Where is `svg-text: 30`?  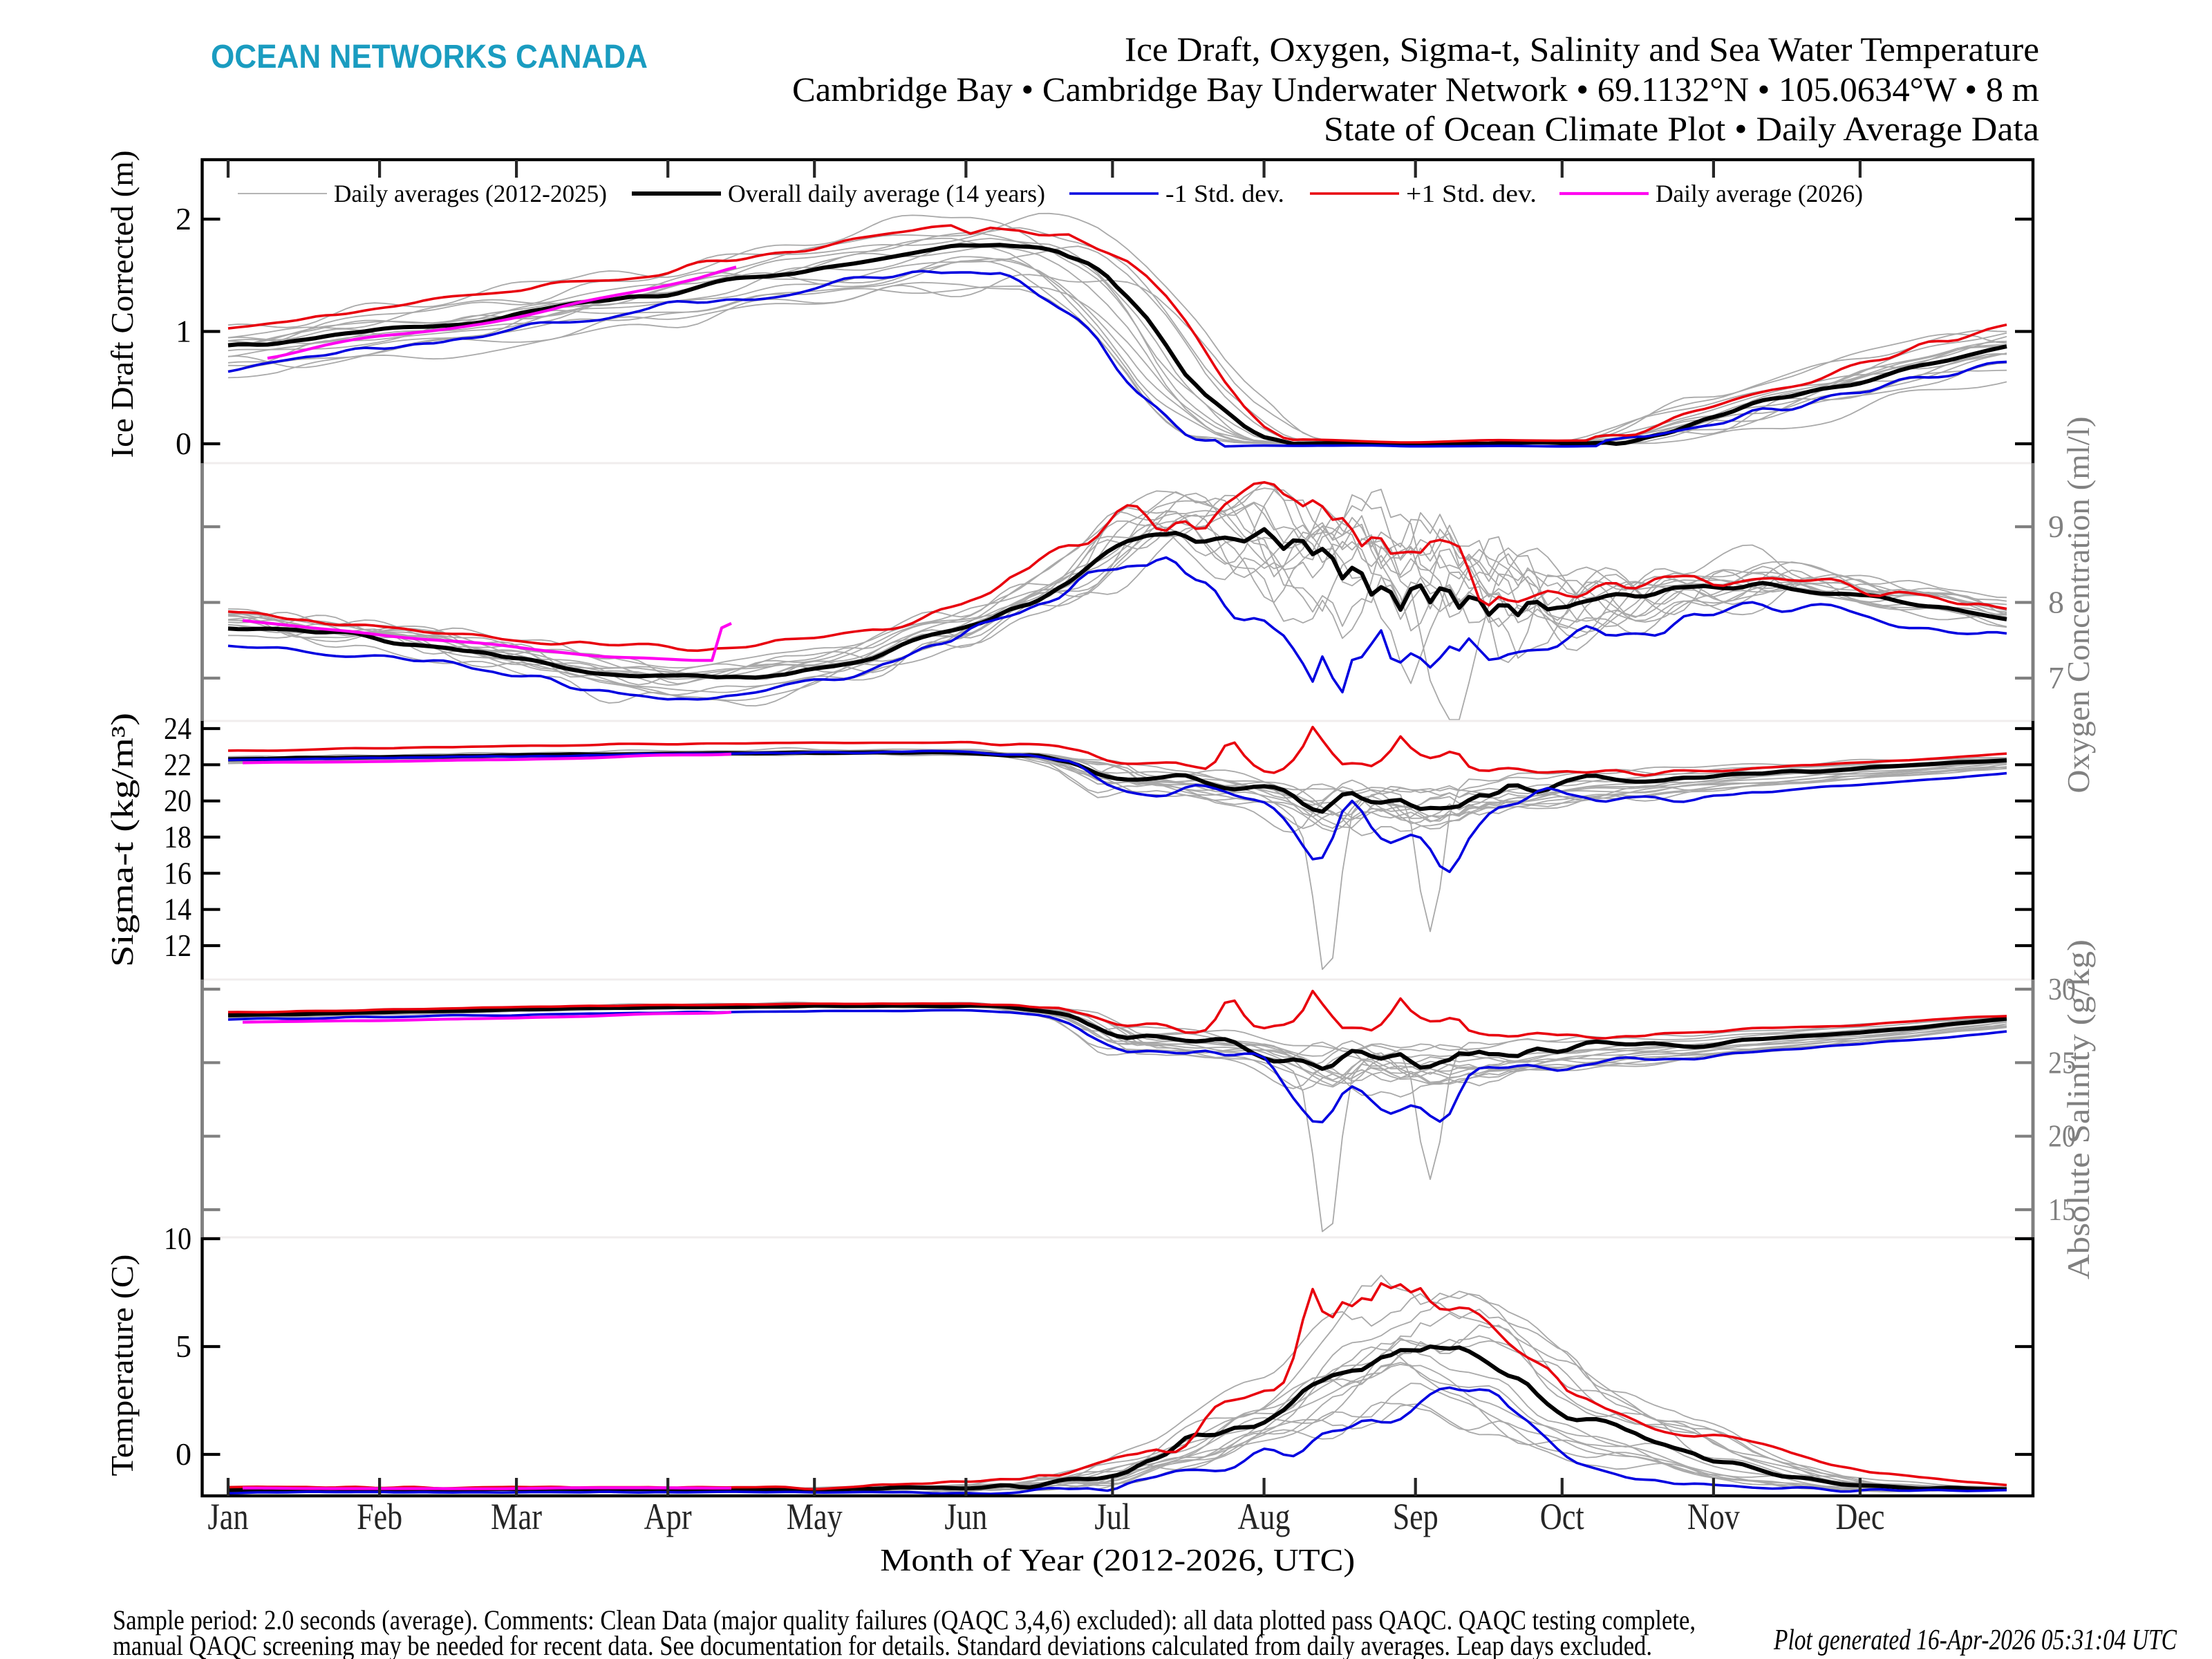
svg-text: 30 is located at coordinates (2062, 988).